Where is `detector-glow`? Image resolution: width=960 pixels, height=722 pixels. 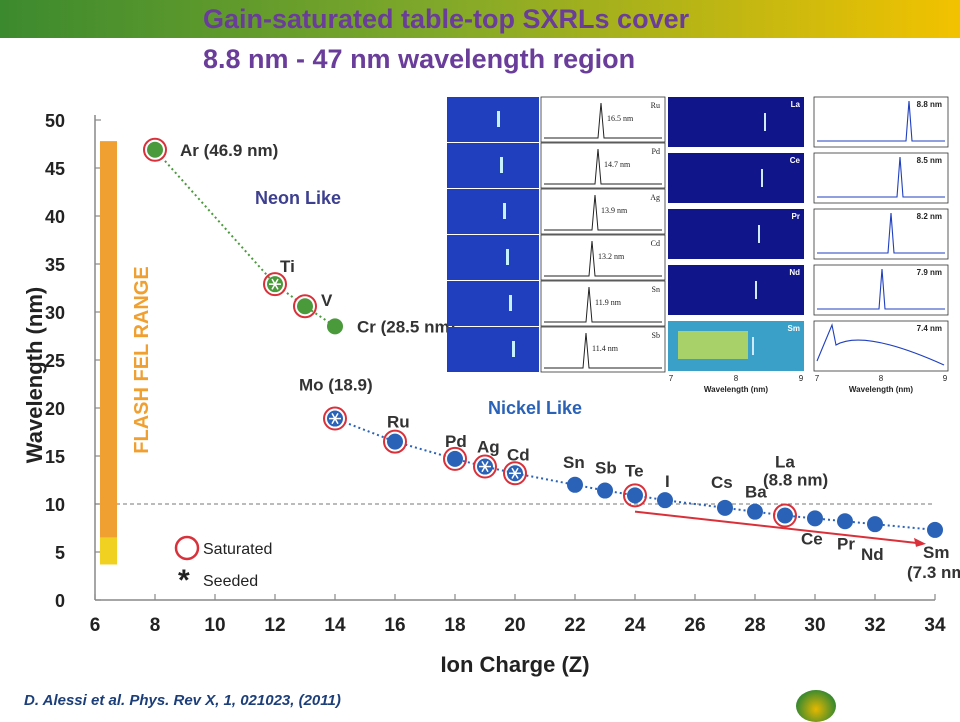
detector-glow is located at coordinates (713, 345).